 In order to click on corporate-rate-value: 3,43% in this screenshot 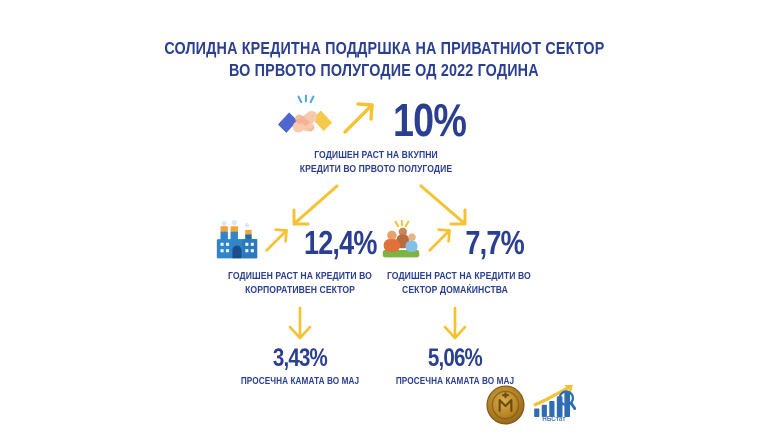, I will do `click(300, 358)`.